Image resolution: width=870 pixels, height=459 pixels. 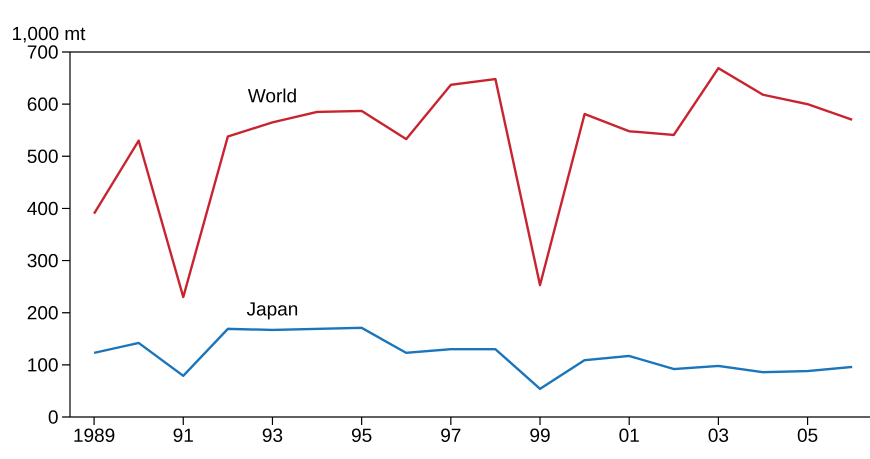 I want to click on y-tick-label: 300, so click(x=43, y=261).